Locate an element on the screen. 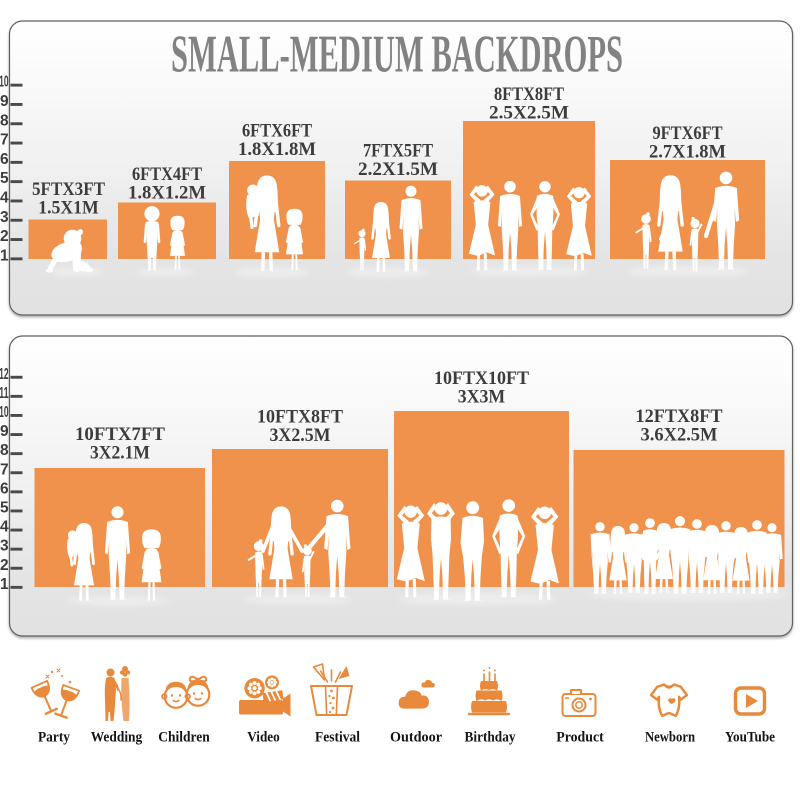 This screenshot has height=800, width=800. svg-text: 12 is located at coordinates (4, 374).